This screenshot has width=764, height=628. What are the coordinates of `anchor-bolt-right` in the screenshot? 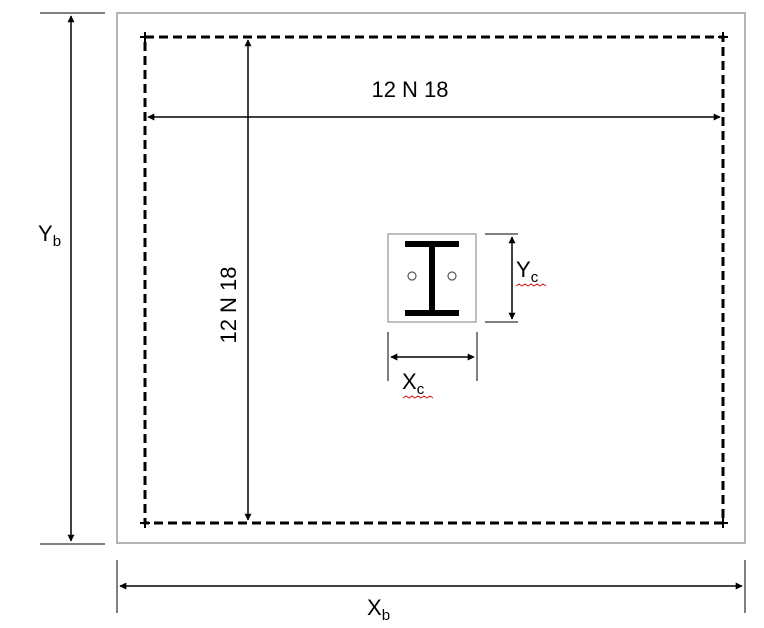 It's located at (452, 276).